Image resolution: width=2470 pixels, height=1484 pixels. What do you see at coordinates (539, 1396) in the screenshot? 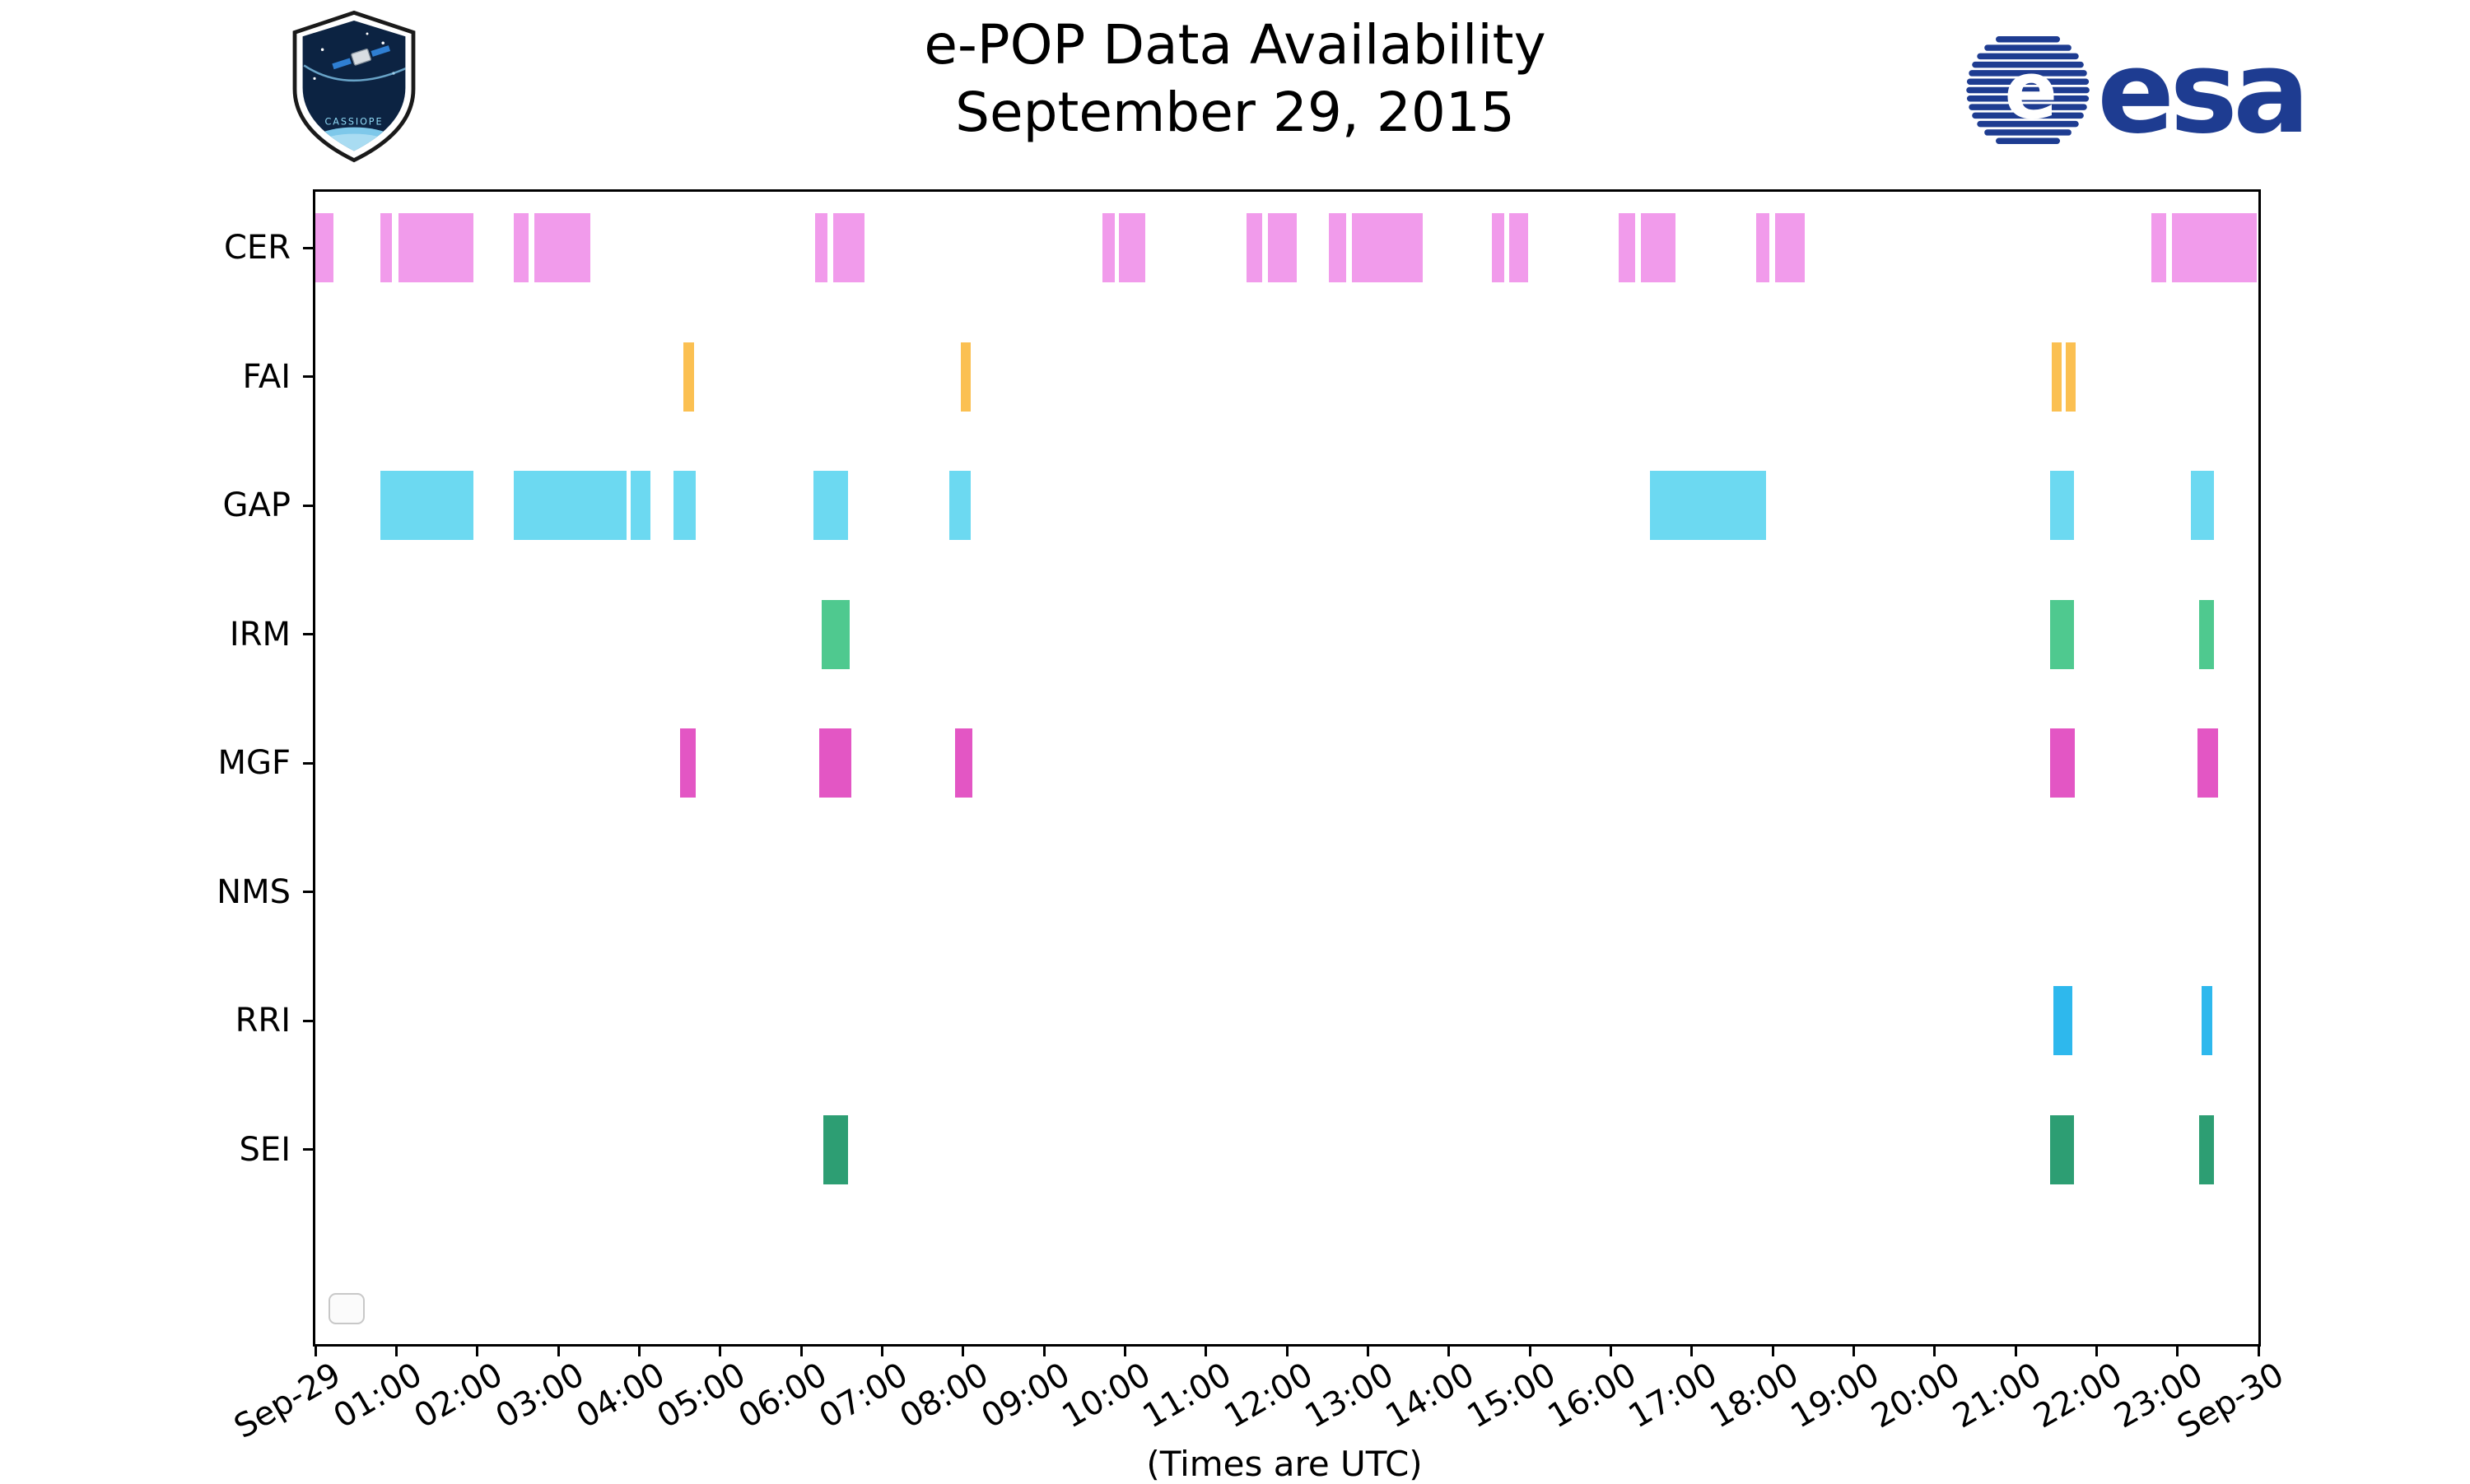
I see `x-tick-label: 03:00` at bounding box center [539, 1396].